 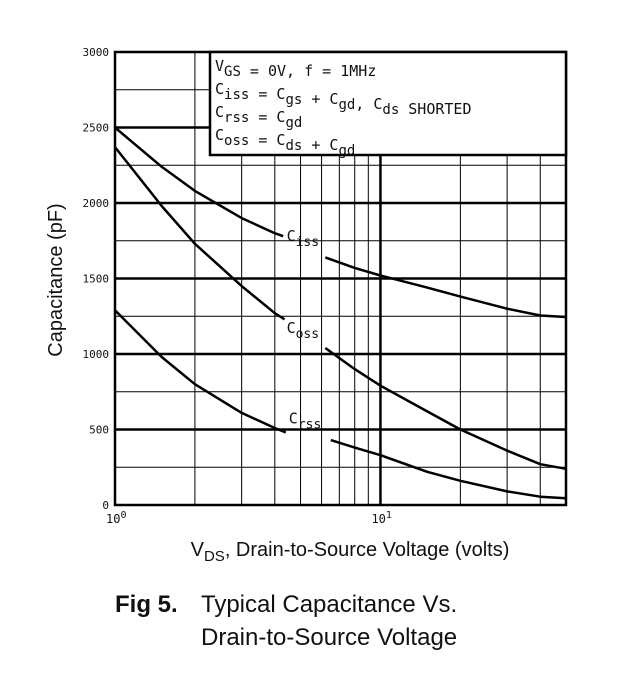 I want to click on legend-box, so click(x=388, y=103).